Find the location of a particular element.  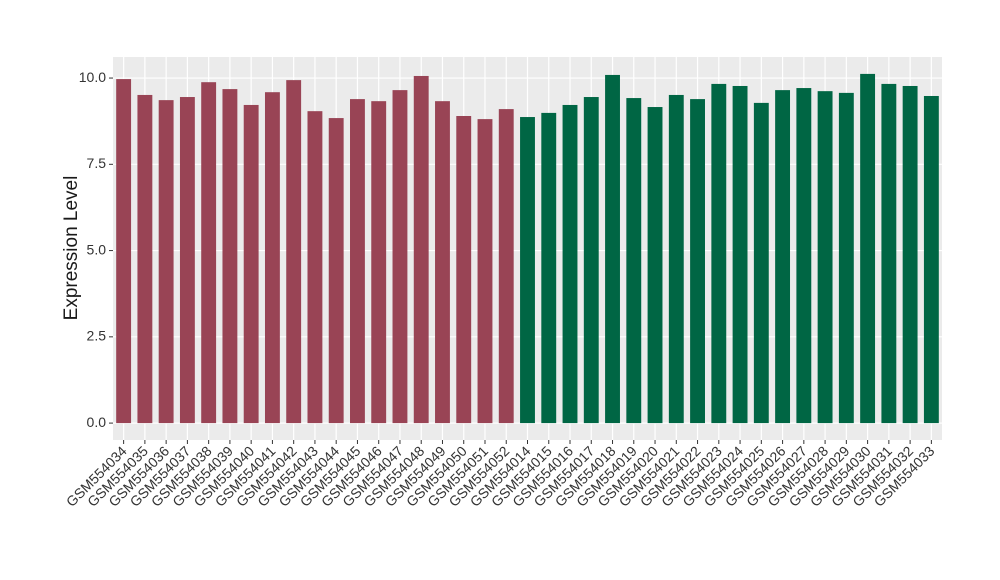

y-tick-label: 10.0 is located at coordinates (92, 77).